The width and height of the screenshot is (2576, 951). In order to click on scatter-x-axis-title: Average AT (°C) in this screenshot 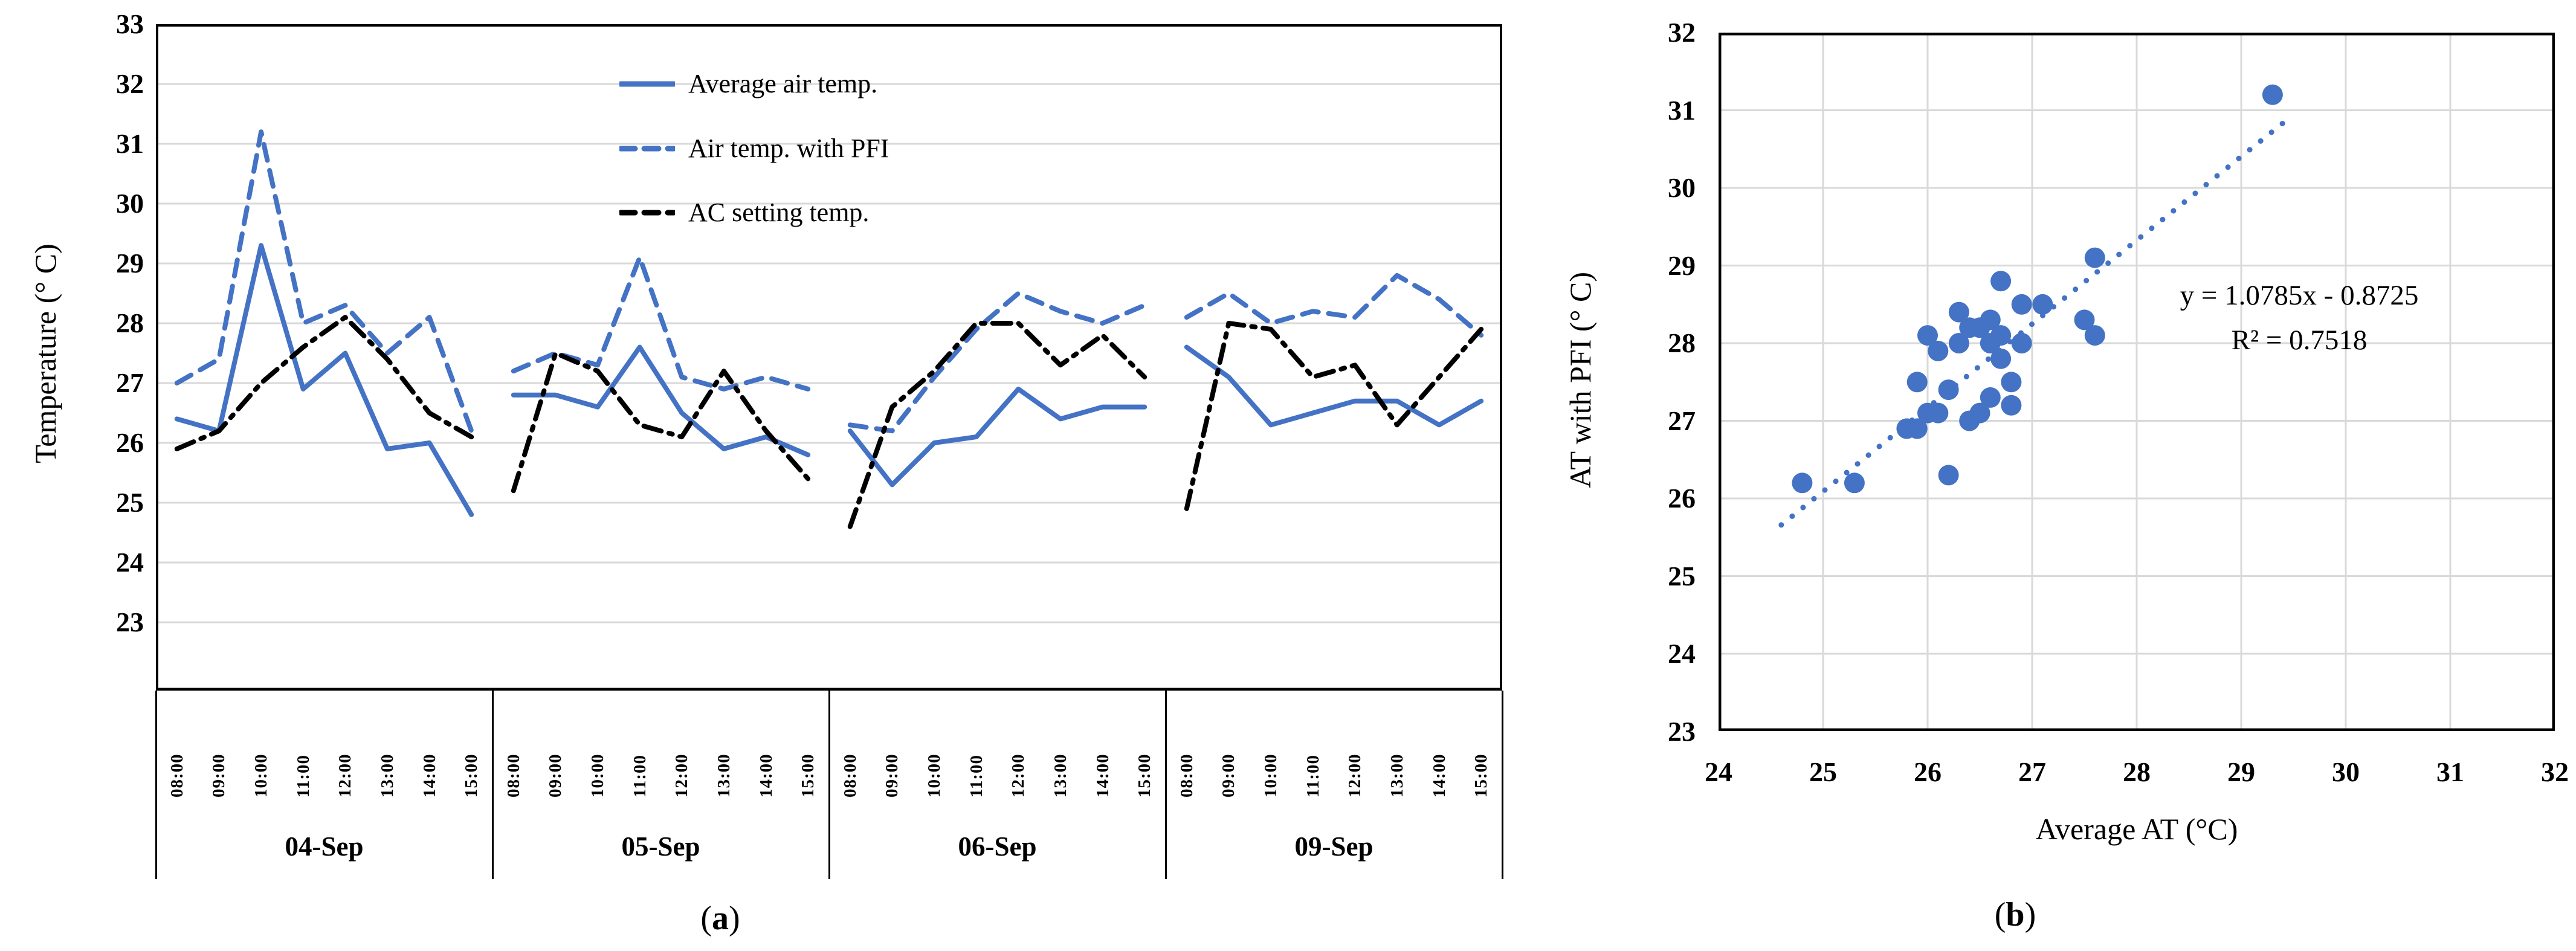, I will do `click(2136, 829)`.